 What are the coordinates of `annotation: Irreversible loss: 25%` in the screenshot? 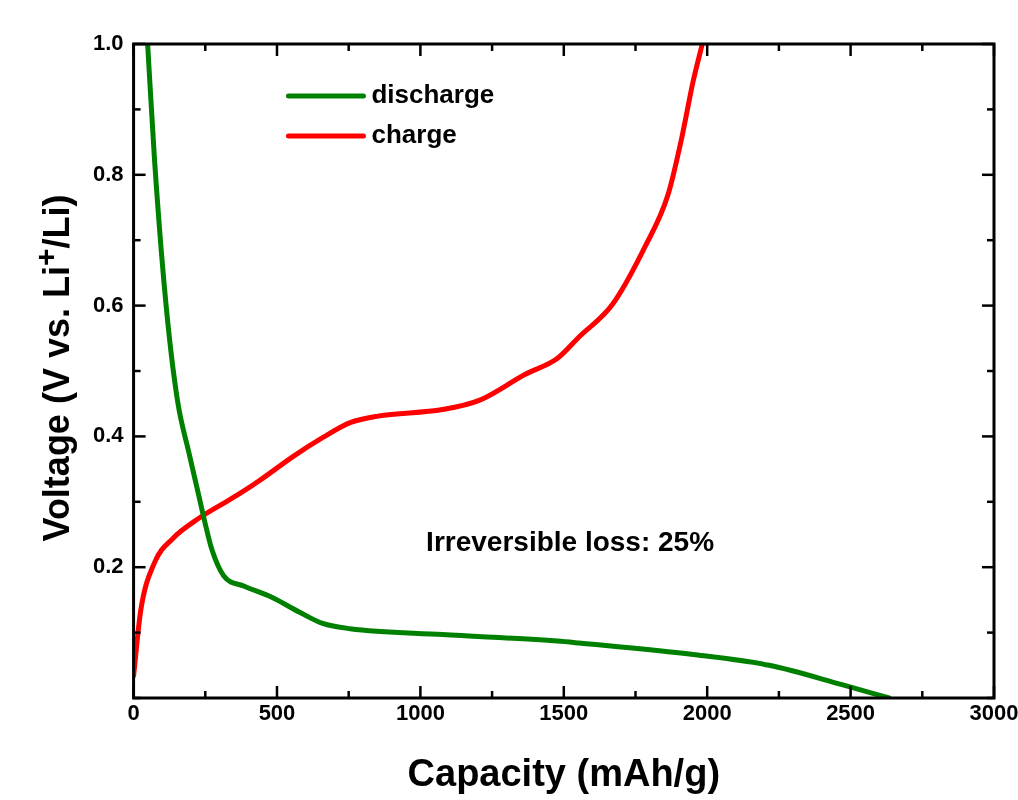 It's located at (570, 542).